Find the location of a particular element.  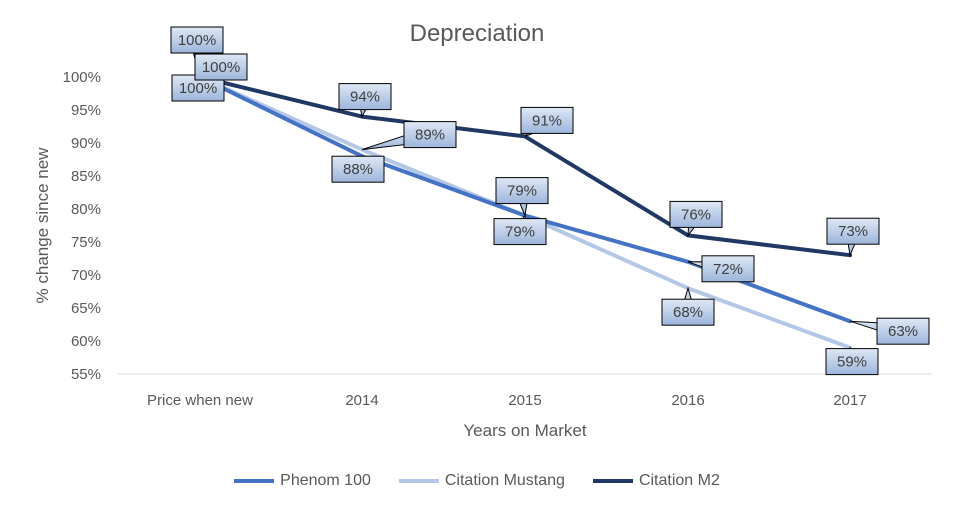

svg-text: 88% is located at coordinates (358, 169).